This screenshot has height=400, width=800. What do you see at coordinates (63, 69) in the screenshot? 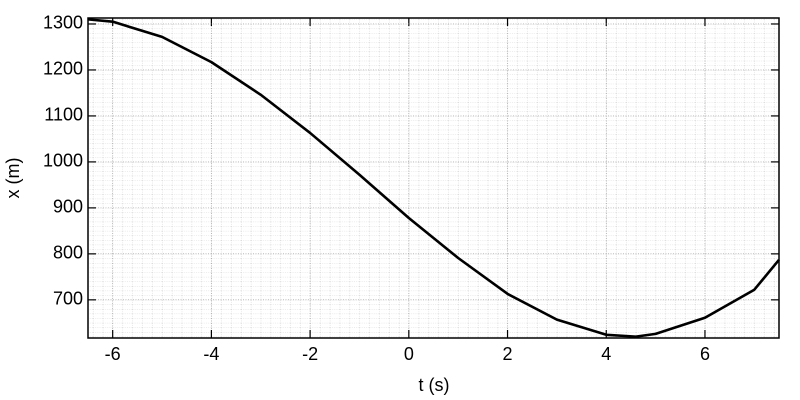
I see `y-tick-label: 1200` at bounding box center [63, 69].